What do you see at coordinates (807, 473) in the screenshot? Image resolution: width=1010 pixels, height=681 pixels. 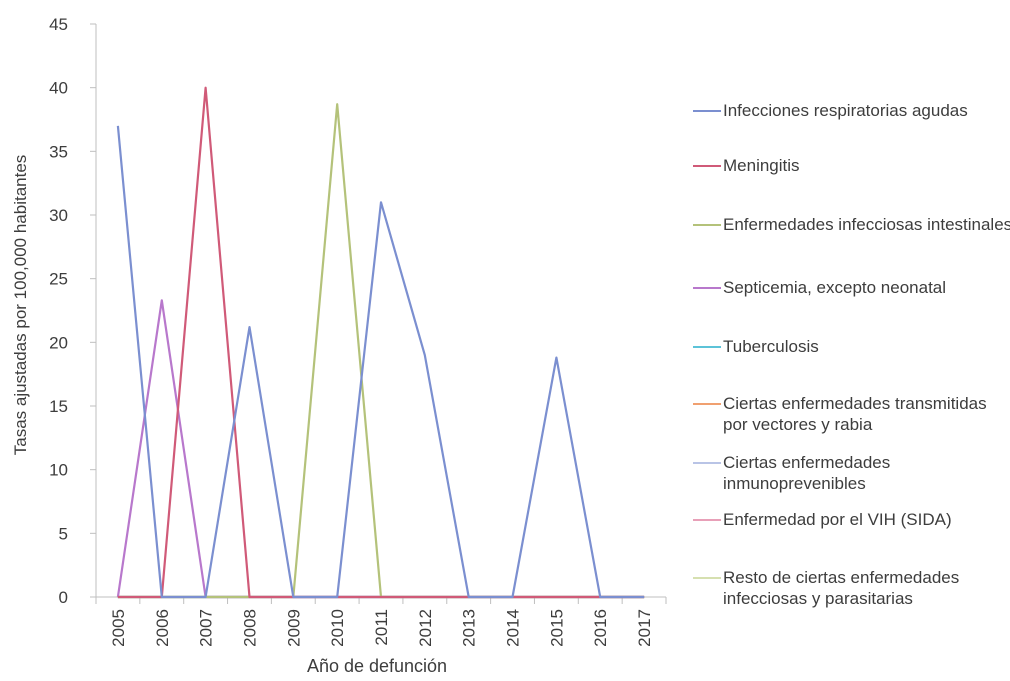 I see `legend-label: Ciertas enfermedades inmunoprevenibles` at bounding box center [807, 473].